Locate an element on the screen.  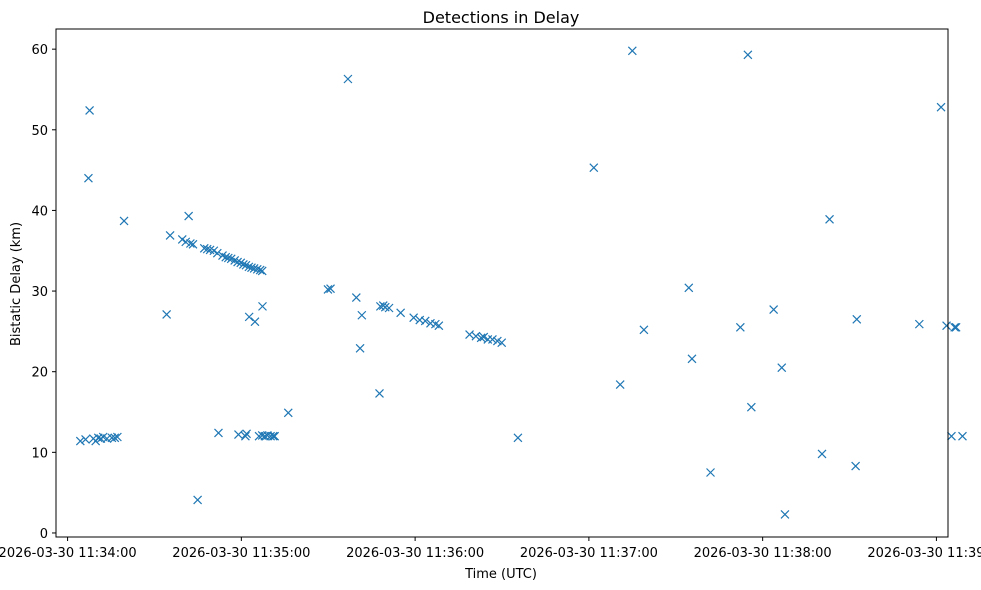
y-tick-label: 40 is located at coordinates (39, 211).